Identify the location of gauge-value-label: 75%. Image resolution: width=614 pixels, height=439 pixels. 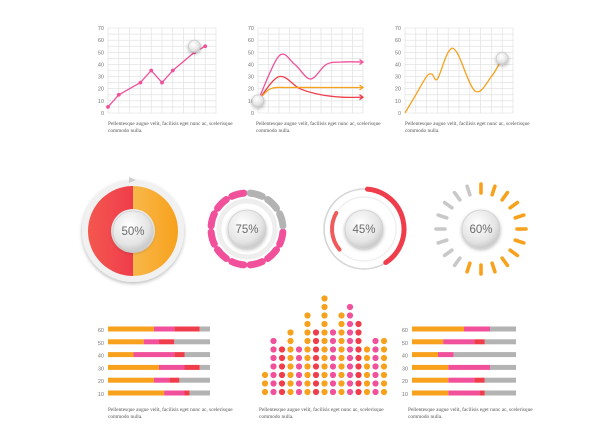
(246, 230).